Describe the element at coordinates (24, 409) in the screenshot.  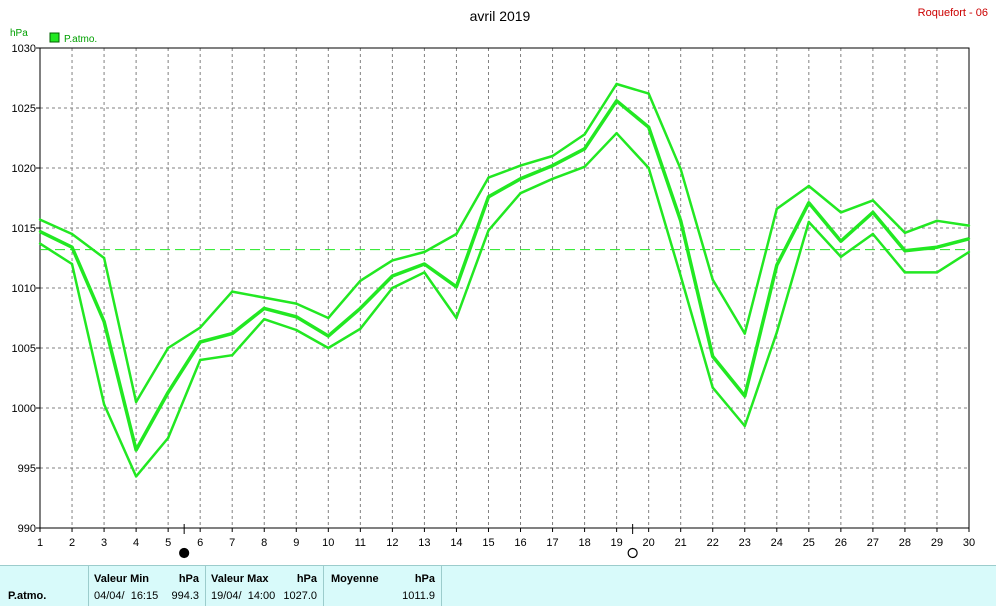
I see `y-tick-label: 1000` at that location.